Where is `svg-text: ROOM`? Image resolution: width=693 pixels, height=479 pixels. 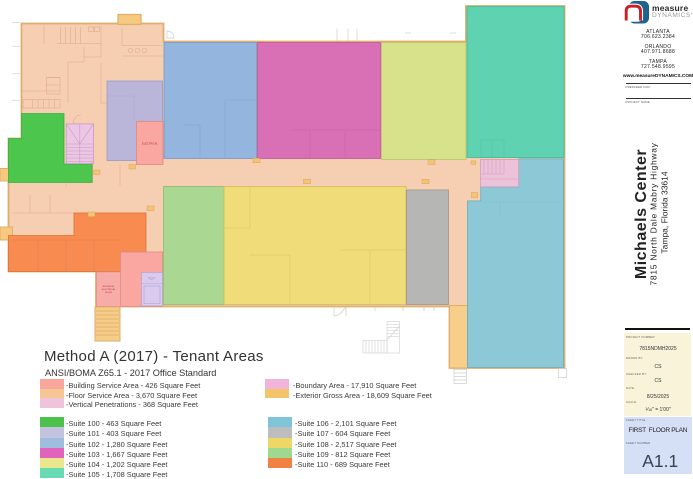
svg-text: ROOM is located at coordinates (108, 293).